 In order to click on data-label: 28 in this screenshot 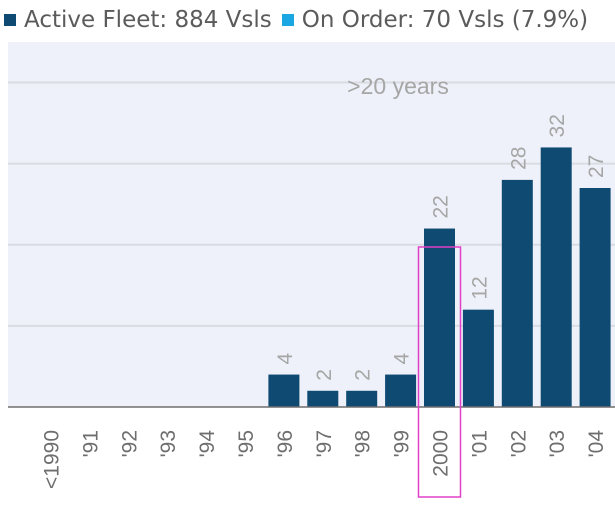, I will do `click(518, 158)`.